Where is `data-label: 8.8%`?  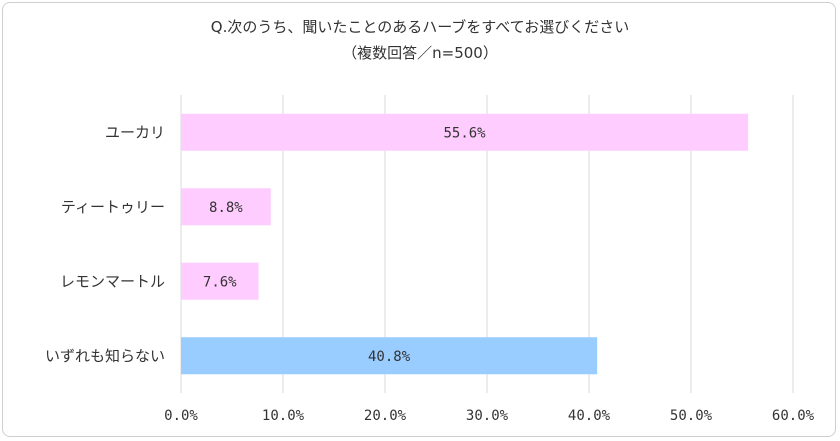 data-label: 8.8% is located at coordinates (226, 208).